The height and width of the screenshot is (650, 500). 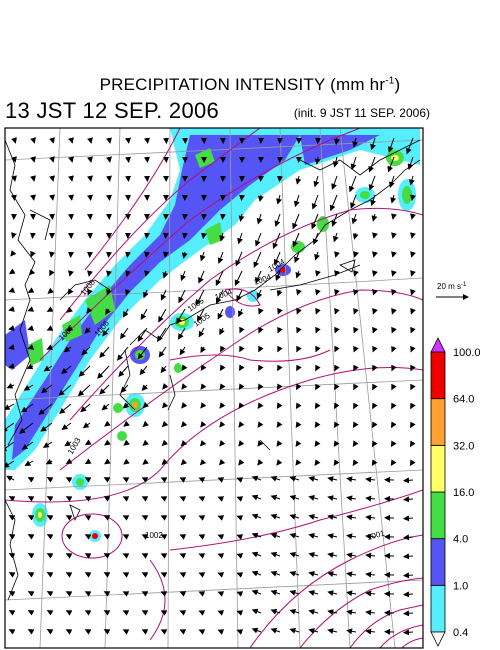 I want to click on colorbar: 0.4 1.0 4.0 16.0 32.0 64.0 100.0, so click(x=455, y=492).